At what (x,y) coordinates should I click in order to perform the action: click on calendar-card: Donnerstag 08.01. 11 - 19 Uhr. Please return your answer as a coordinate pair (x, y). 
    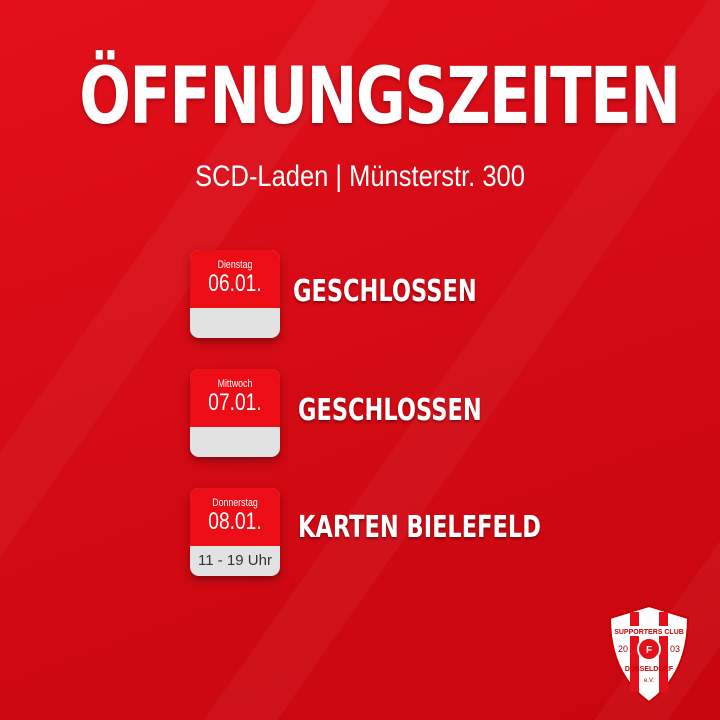
    Looking at the image, I should click on (235, 532).